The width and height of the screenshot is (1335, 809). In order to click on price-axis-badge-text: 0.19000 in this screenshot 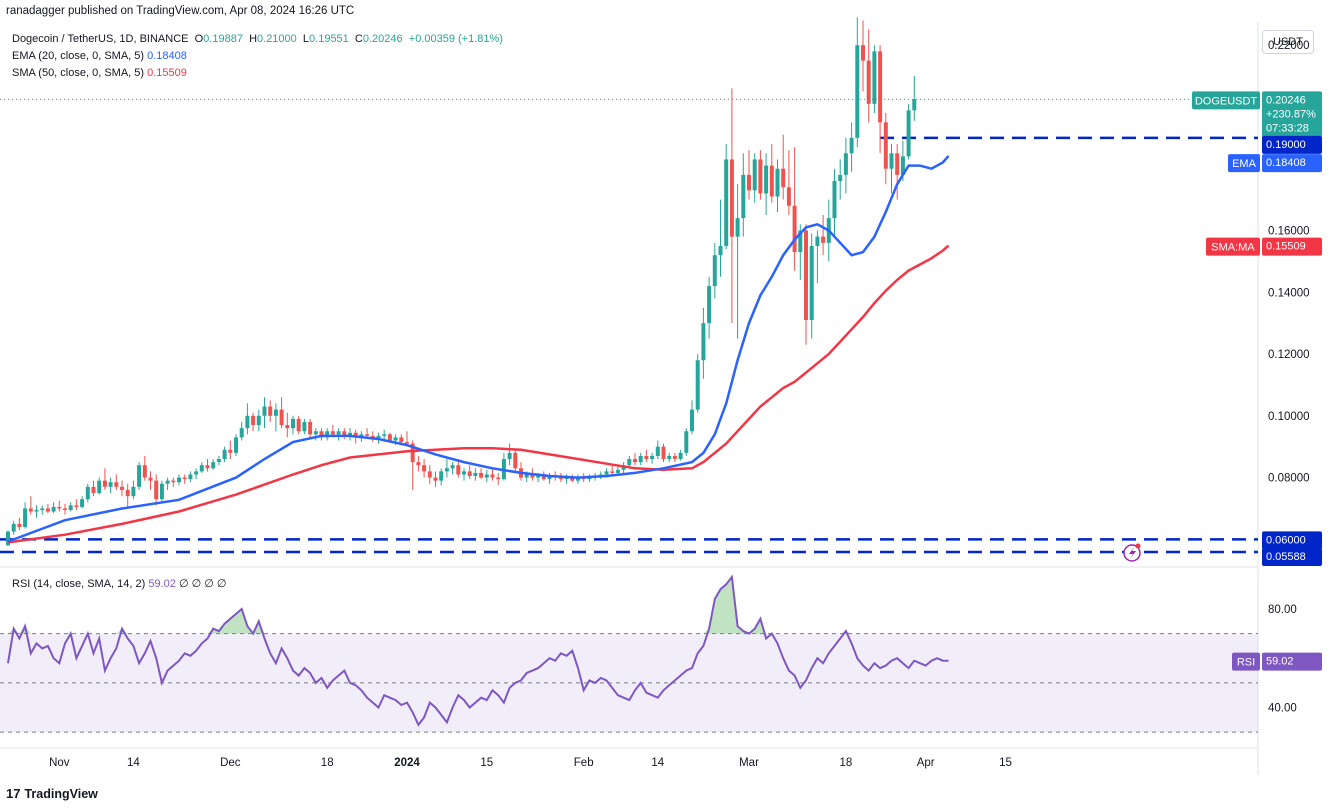, I will do `click(1286, 145)`.